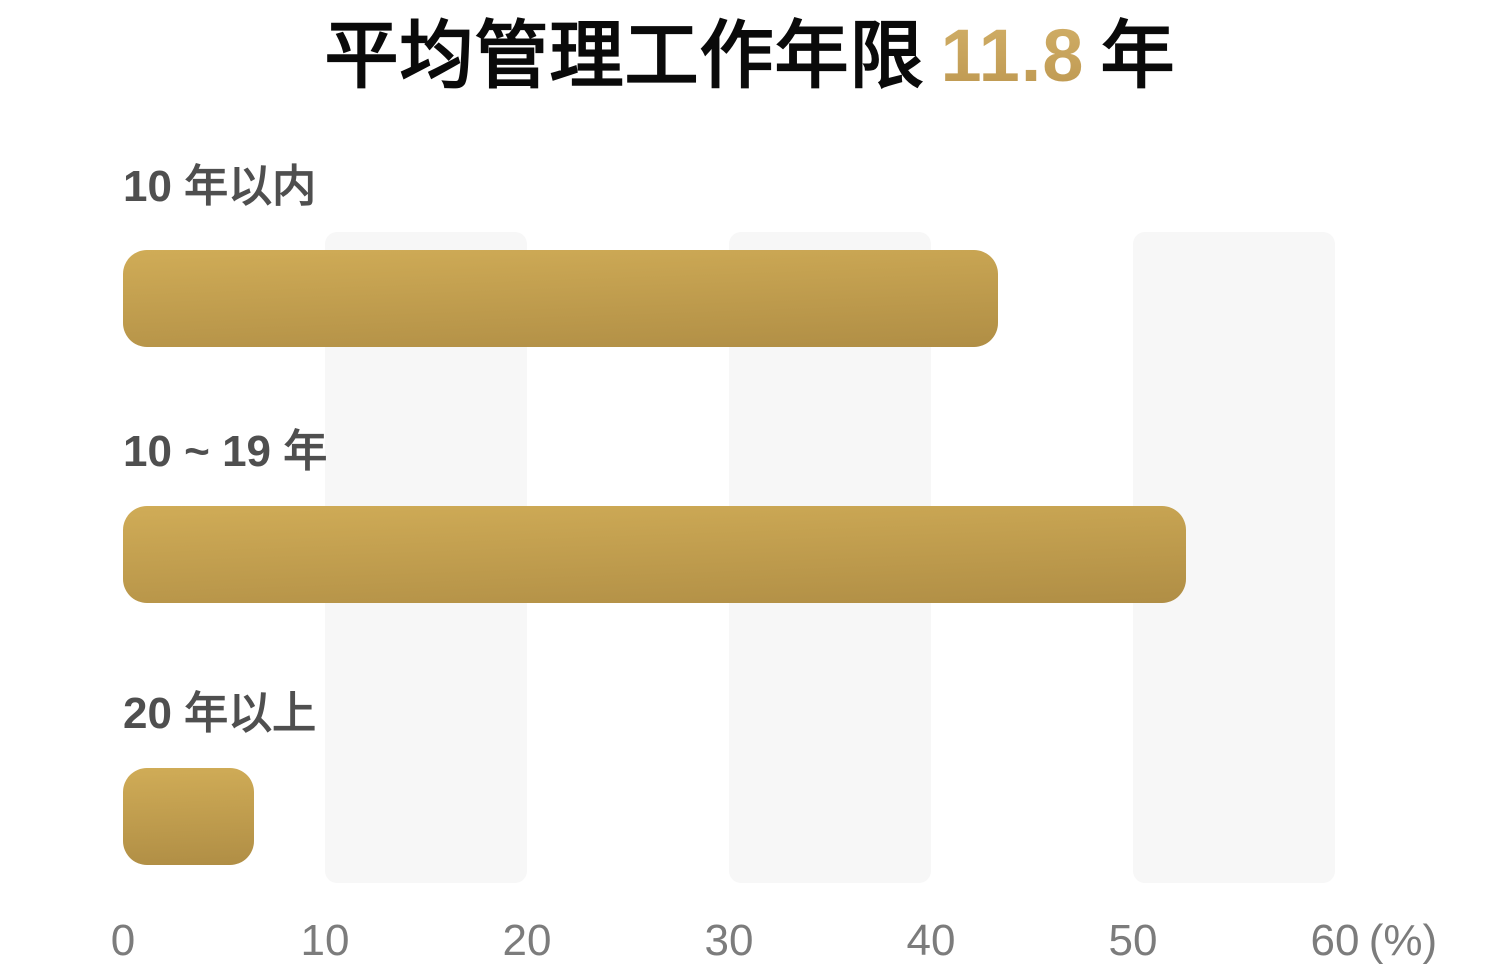 Image resolution: width=1500 pixels, height=972 pixels. What do you see at coordinates (774, 942) in the screenshot?
I see `x-axis: 0 10 20 30 40 50 60 (%)` at bounding box center [774, 942].